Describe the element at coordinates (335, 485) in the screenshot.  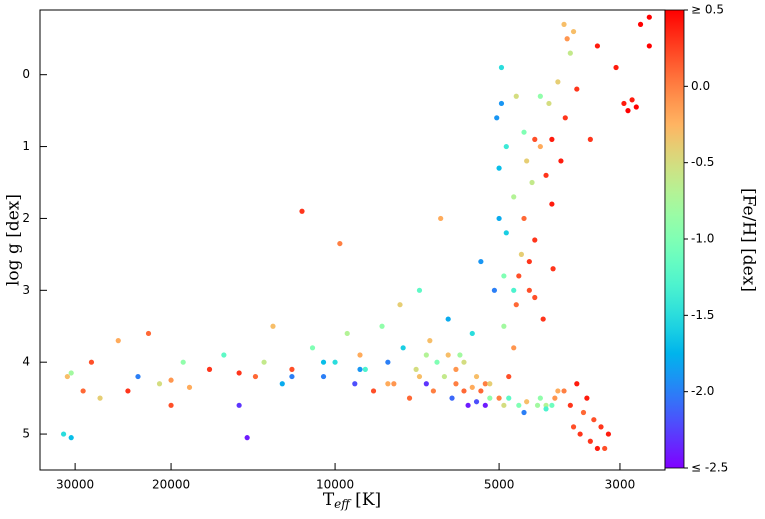
I see `x-tick-label: 10000` at that location.